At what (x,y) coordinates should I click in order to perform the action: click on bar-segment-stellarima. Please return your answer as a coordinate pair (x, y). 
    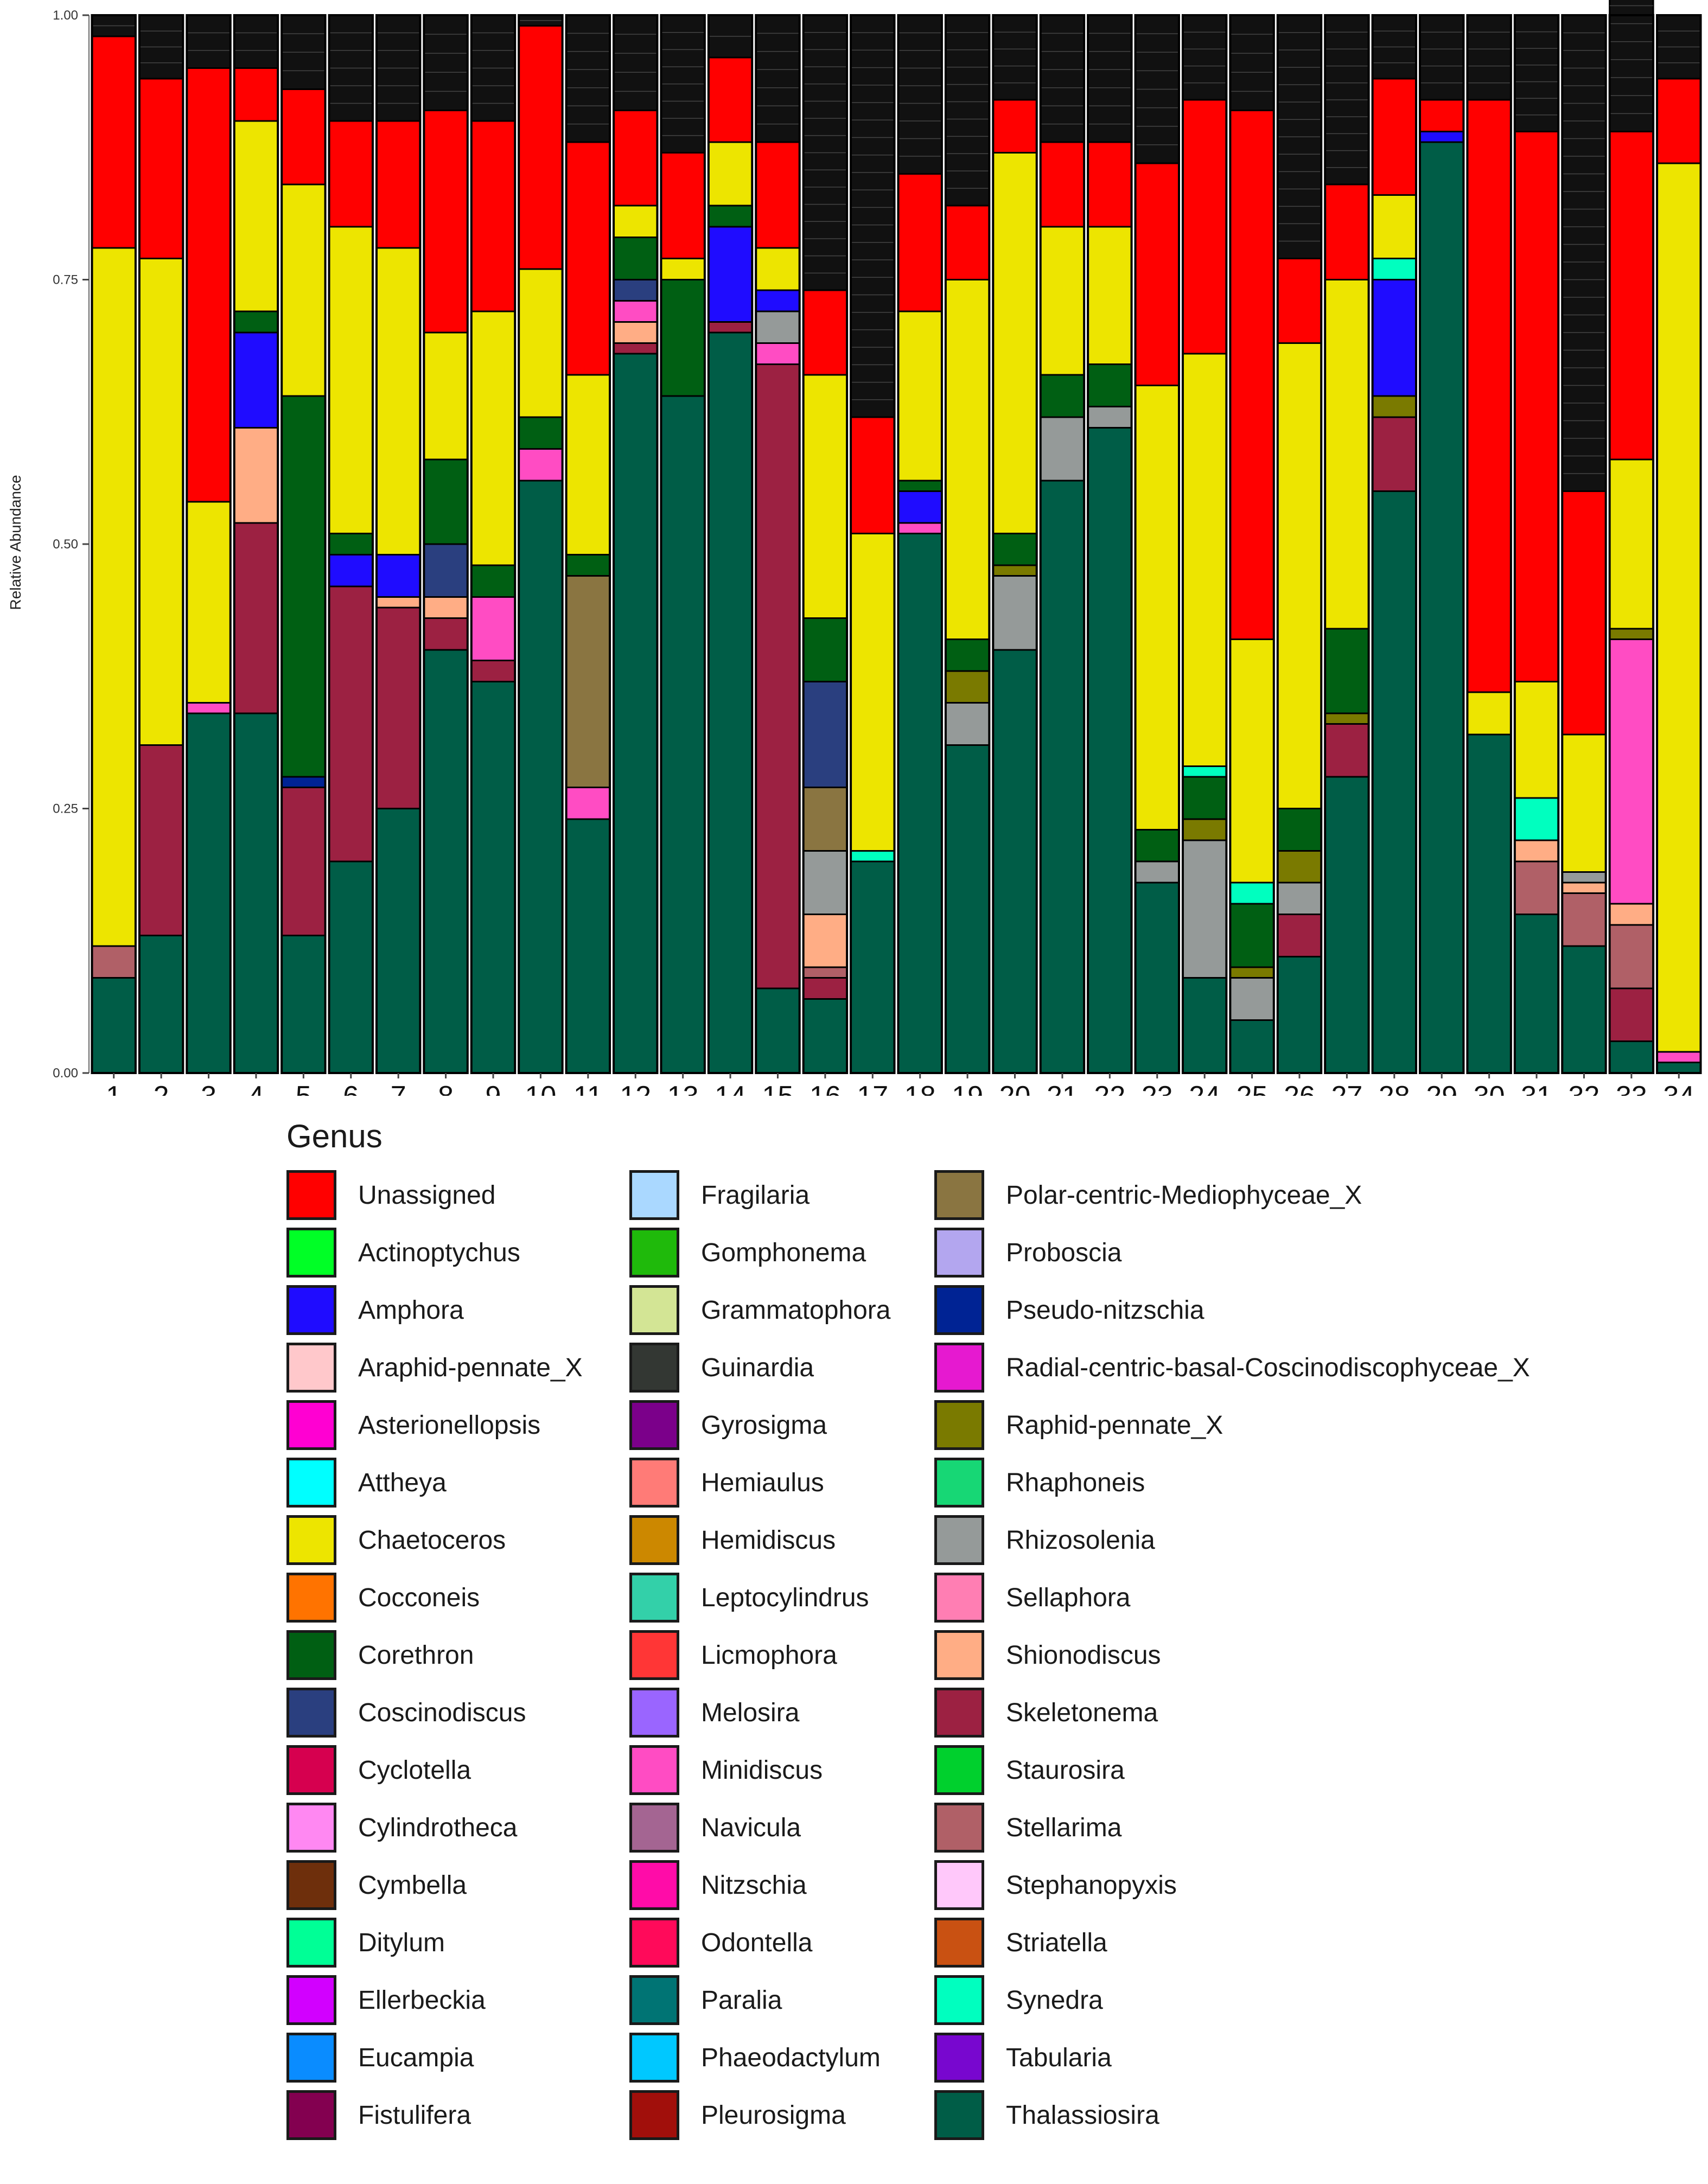
    Looking at the image, I should click on (1536, 887).